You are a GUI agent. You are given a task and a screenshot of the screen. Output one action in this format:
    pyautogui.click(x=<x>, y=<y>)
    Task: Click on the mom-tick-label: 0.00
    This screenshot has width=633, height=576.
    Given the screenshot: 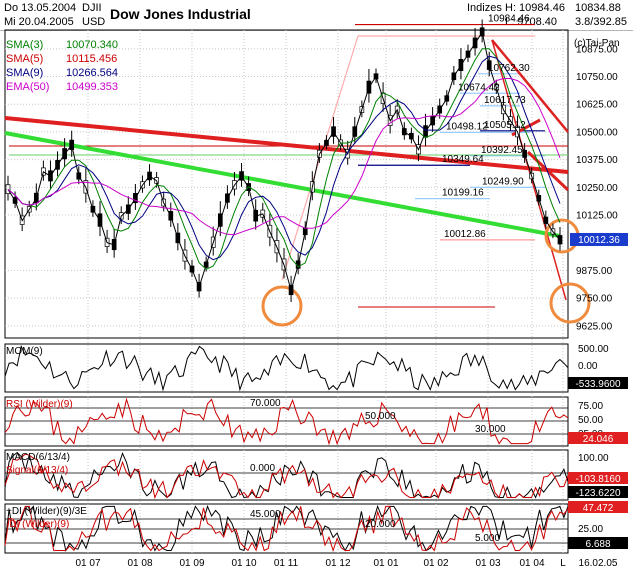 What is the action you would take?
    pyautogui.click(x=588, y=366)
    